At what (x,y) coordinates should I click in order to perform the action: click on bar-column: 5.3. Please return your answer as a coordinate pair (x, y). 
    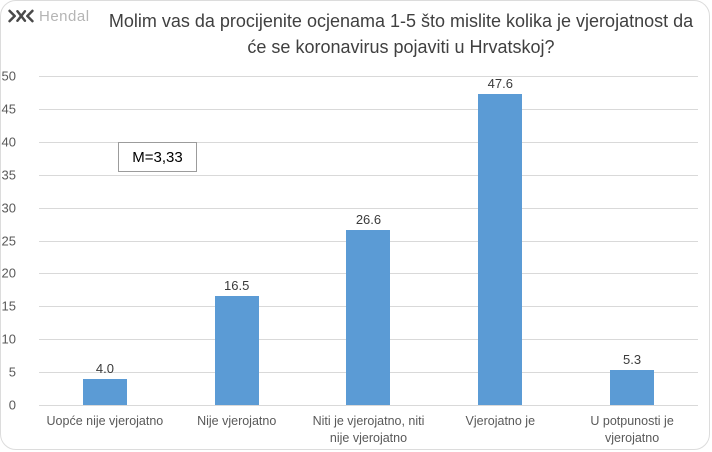
    Looking at the image, I should click on (632, 240).